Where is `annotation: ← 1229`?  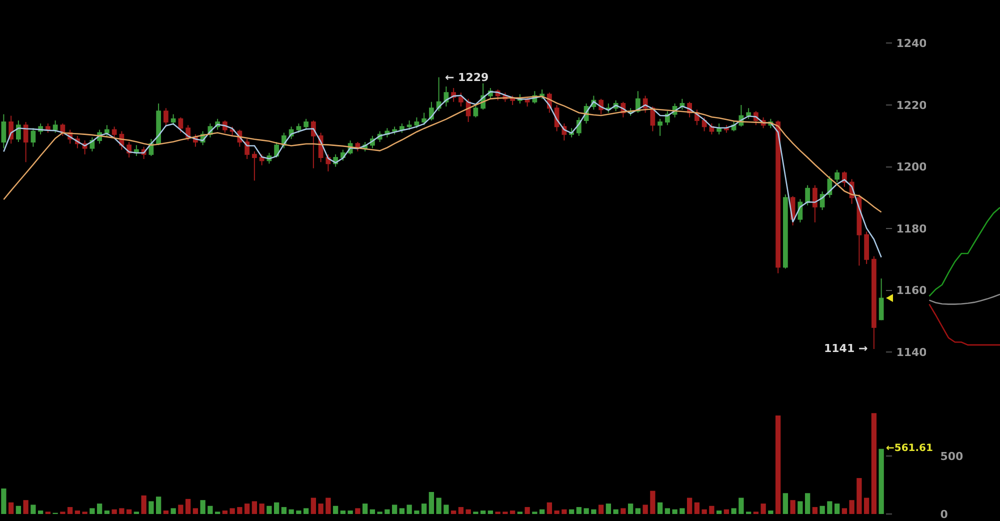
annotation: ← 1229 is located at coordinates (467, 77).